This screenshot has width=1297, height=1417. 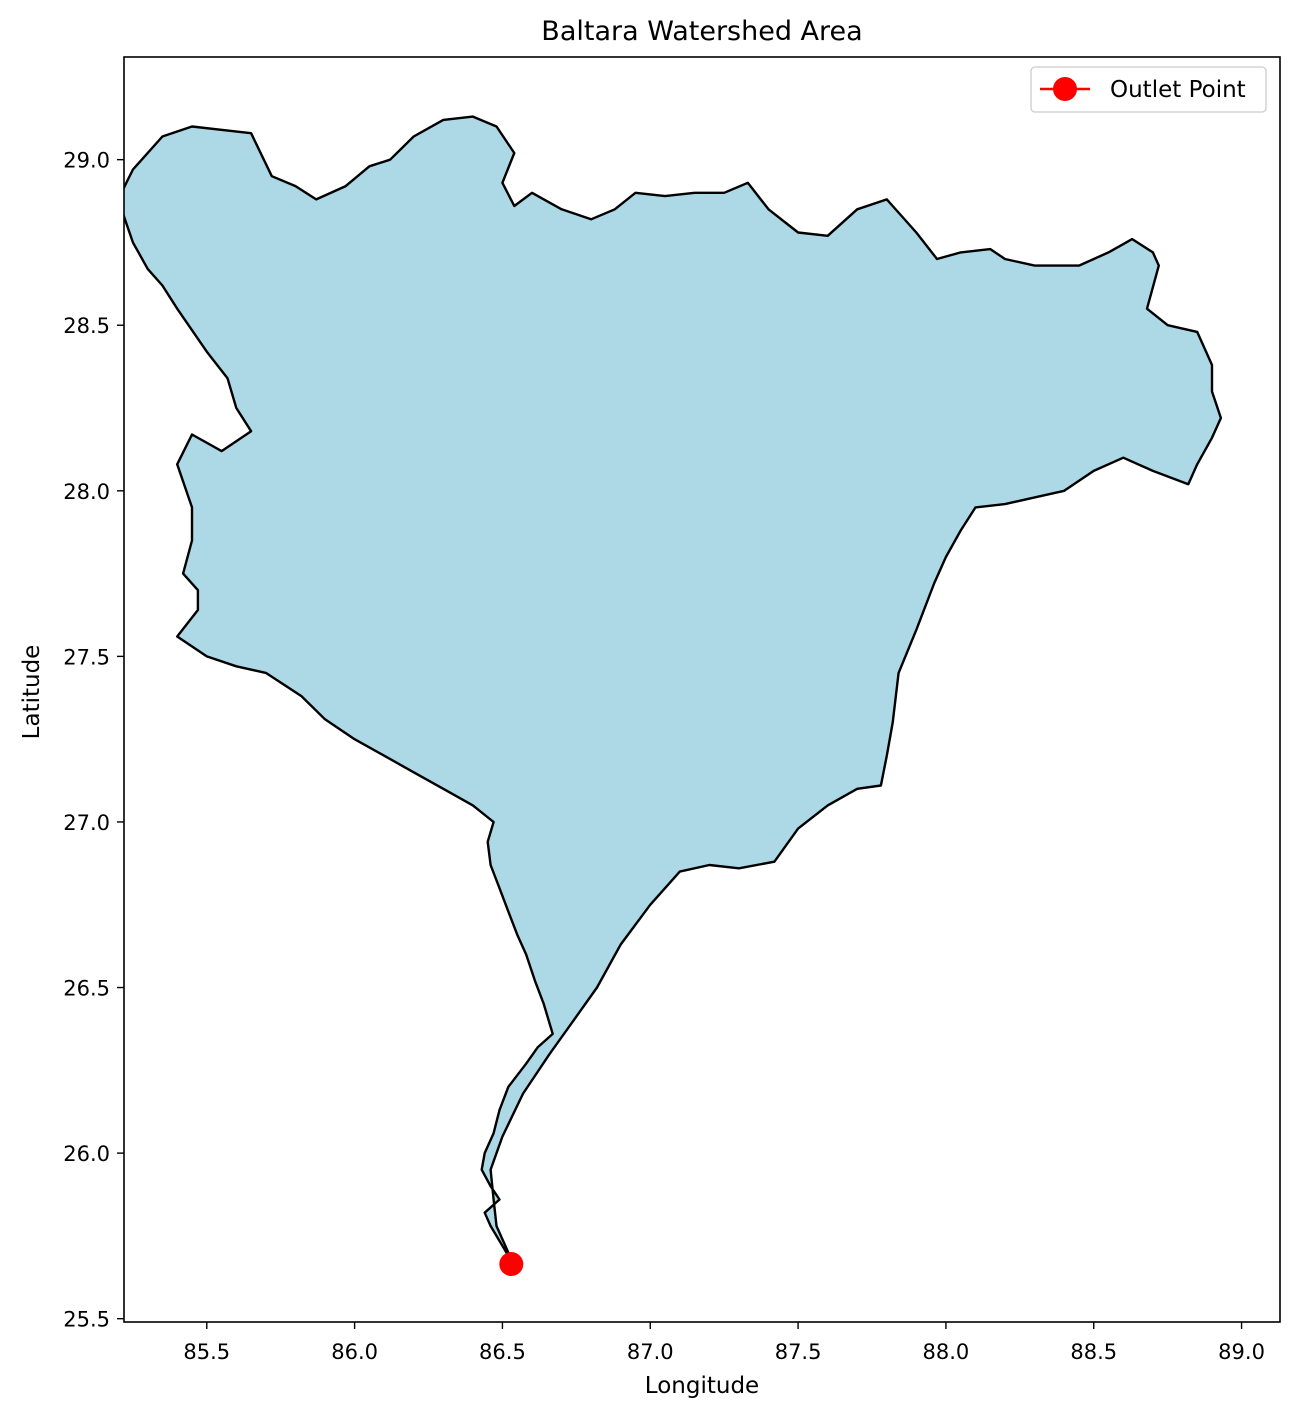 I want to click on x-tick-label: 88.5, so click(x=1093, y=1352).